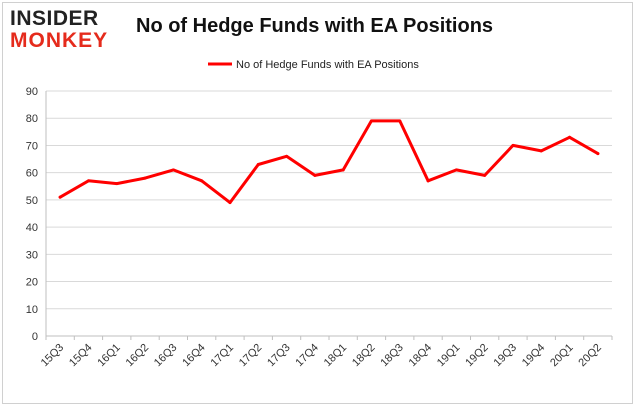  I want to click on y-tick-label: 20, so click(32, 283).